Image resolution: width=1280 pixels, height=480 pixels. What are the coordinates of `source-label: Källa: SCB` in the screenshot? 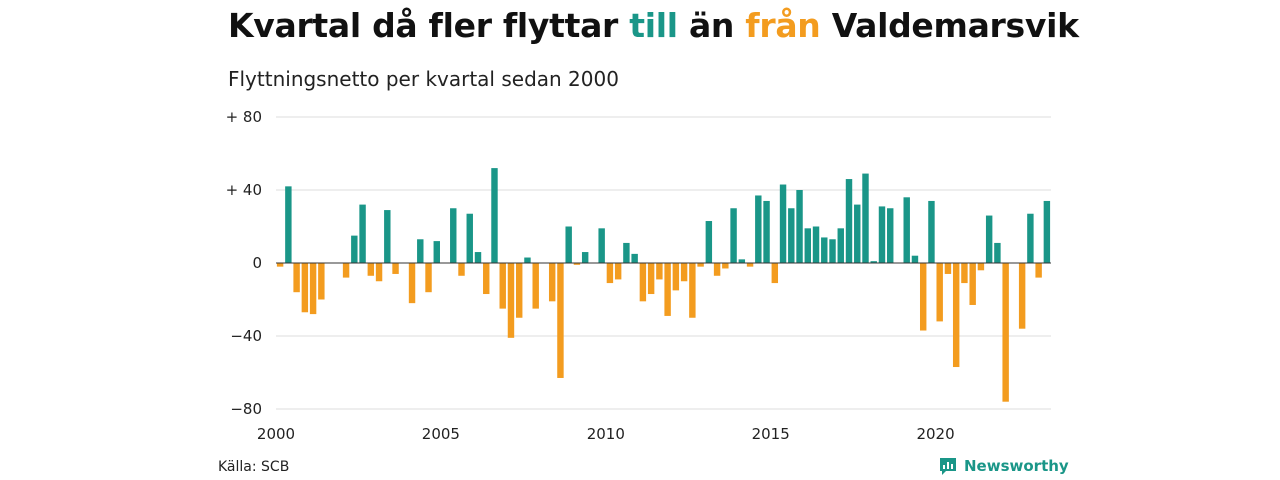 It's located at (254, 467).